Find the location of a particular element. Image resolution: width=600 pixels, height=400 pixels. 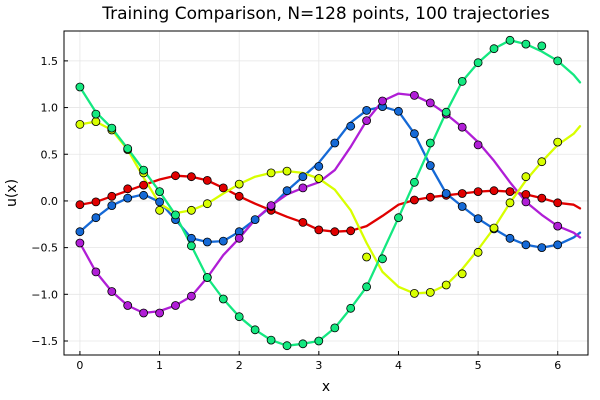

x-tick-label: 4 is located at coordinates (398, 365).